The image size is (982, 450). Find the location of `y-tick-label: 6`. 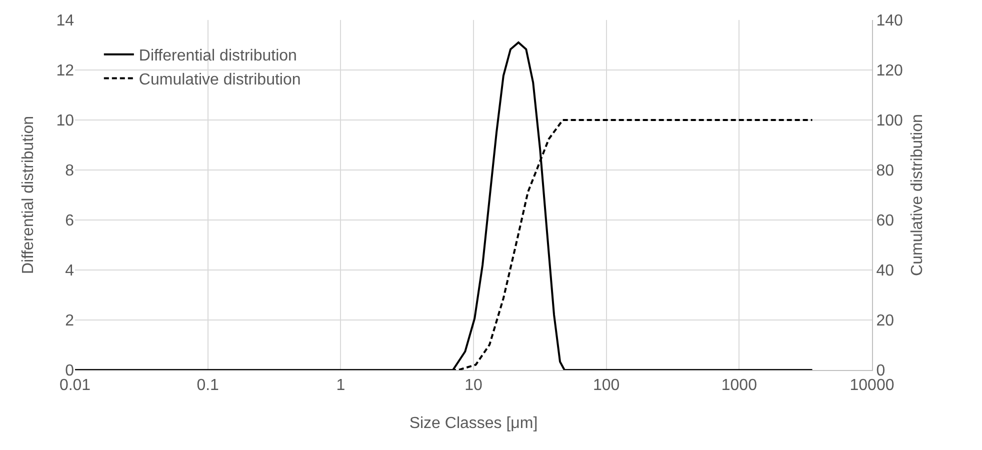

y-tick-label: 6 is located at coordinates (69, 221).